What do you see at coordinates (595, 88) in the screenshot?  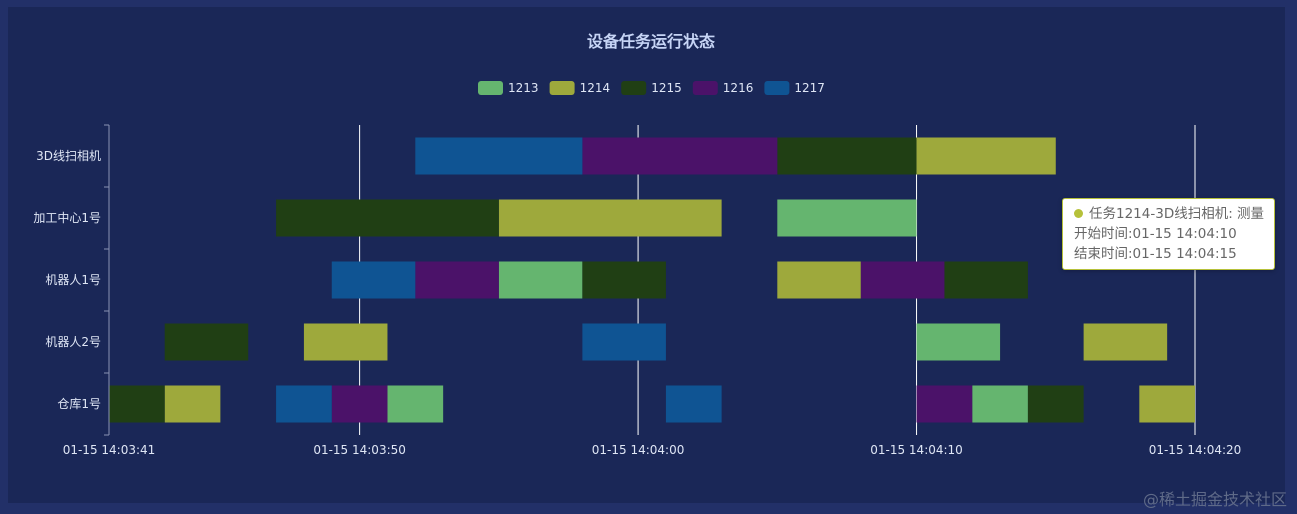 I see `legend-label-1214: 1214` at bounding box center [595, 88].